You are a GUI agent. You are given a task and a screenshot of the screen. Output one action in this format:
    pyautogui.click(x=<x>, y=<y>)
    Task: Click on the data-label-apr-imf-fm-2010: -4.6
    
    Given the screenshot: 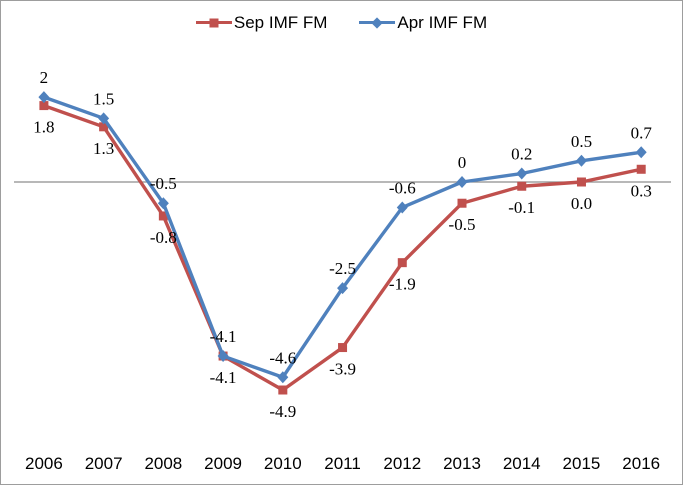 What is the action you would take?
    pyautogui.click(x=282, y=357)
    